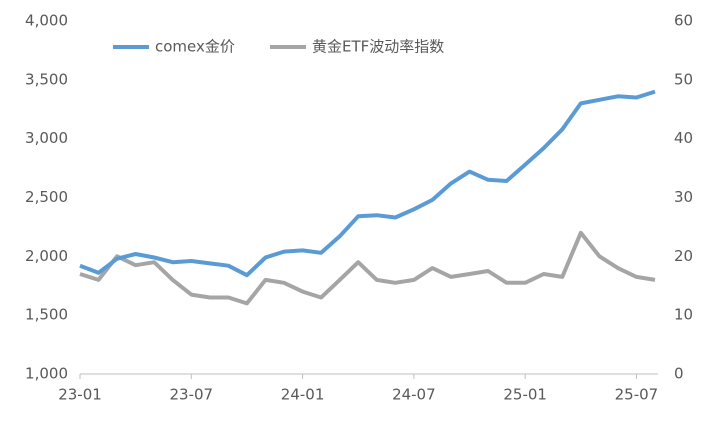 The image size is (712, 429). Describe the element at coordinates (525, 395) in the screenshot. I see `x-tick-label: 25-01` at that location.